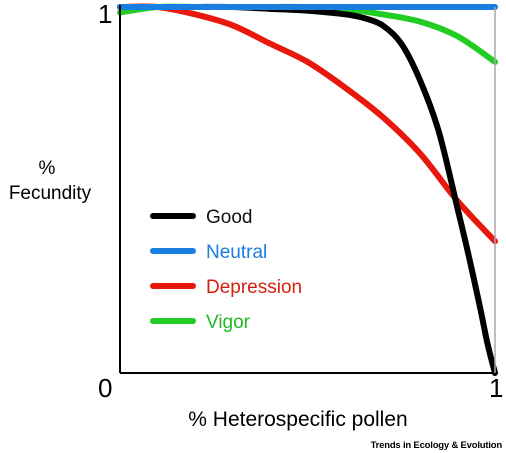  What do you see at coordinates (229, 217) in the screenshot?
I see `legend-label-good: Good` at bounding box center [229, 217].